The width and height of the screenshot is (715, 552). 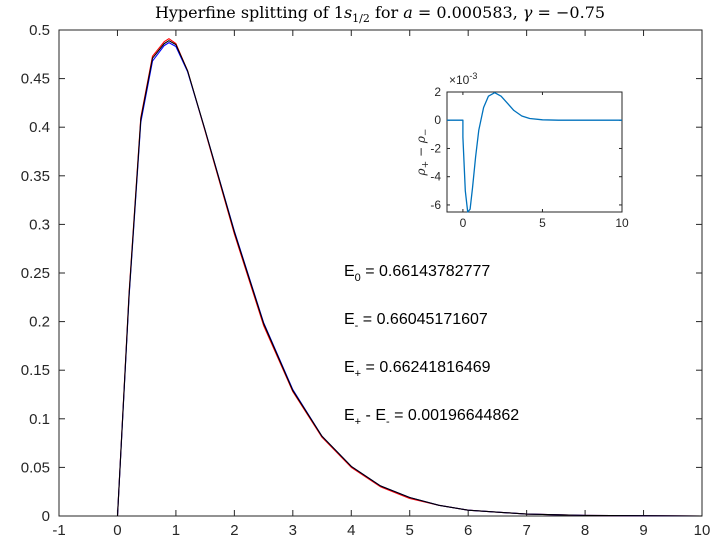 What do you see at coordinates (35, 79) in the screenshot?
I see `main-y-tick-label: 0.45` at bounding box center [35, 79].